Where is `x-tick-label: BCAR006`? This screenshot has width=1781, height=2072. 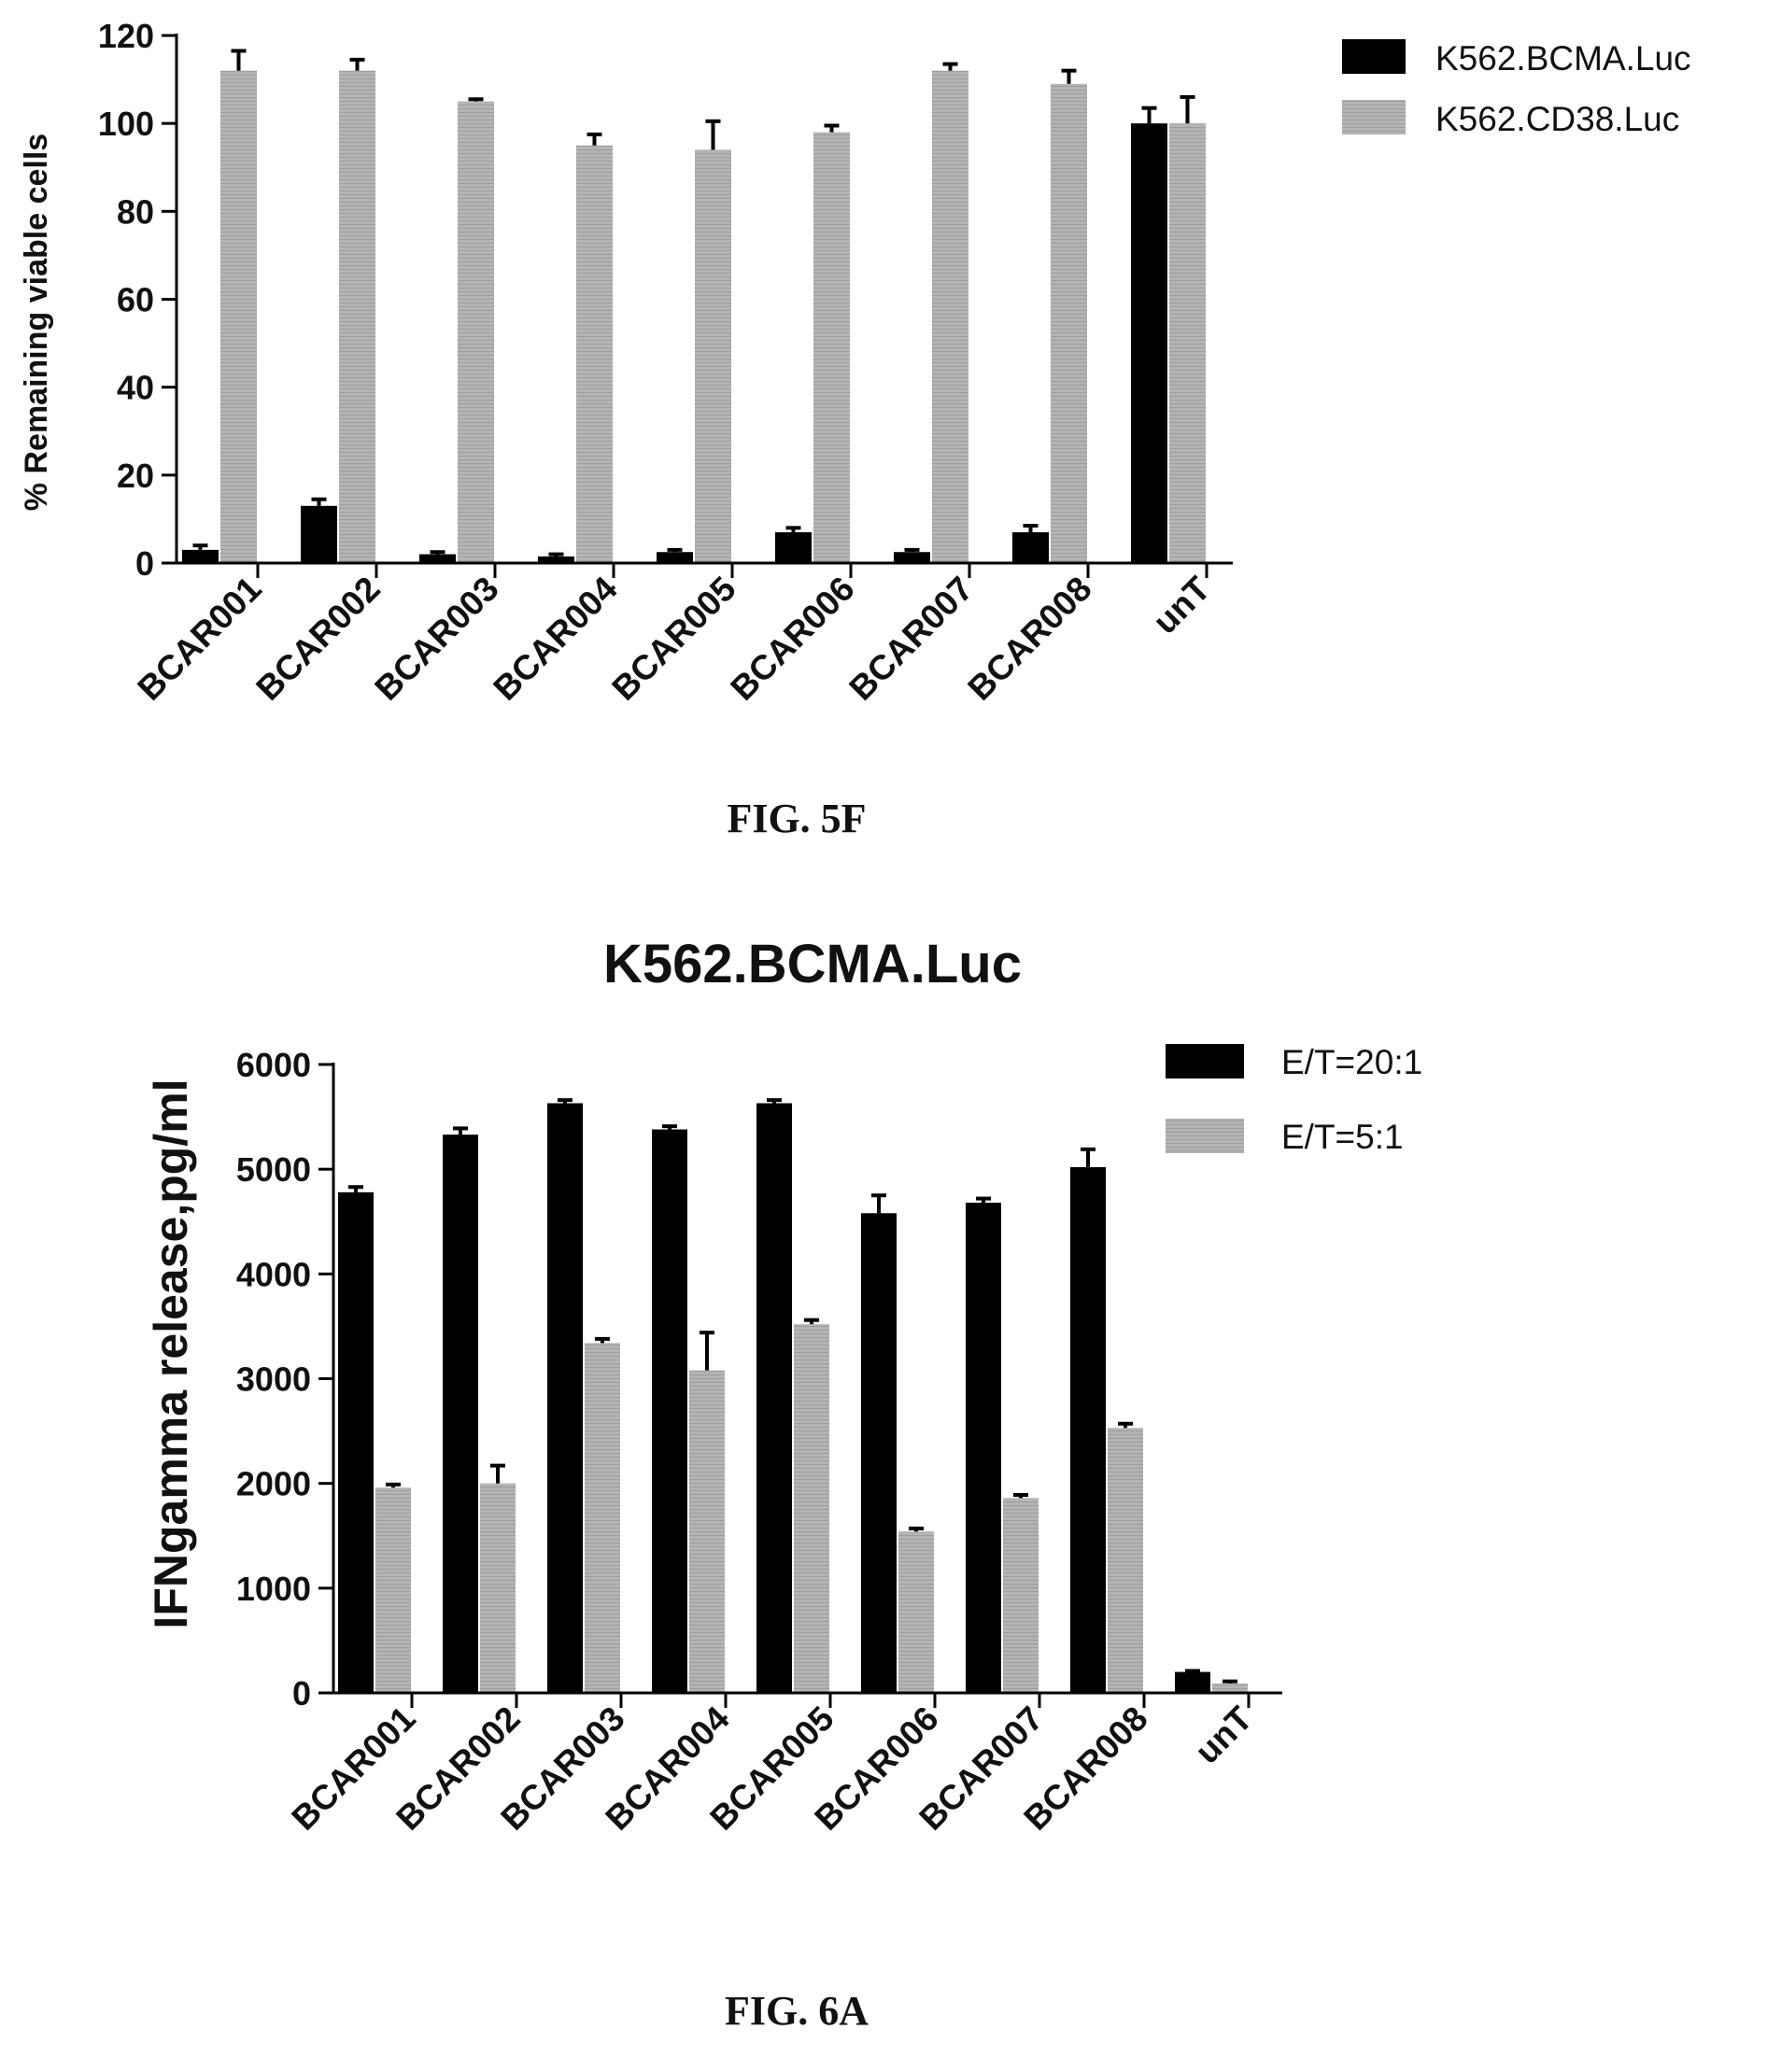
x-tick-label: BCAR006 is located at coordinates (792, 639).